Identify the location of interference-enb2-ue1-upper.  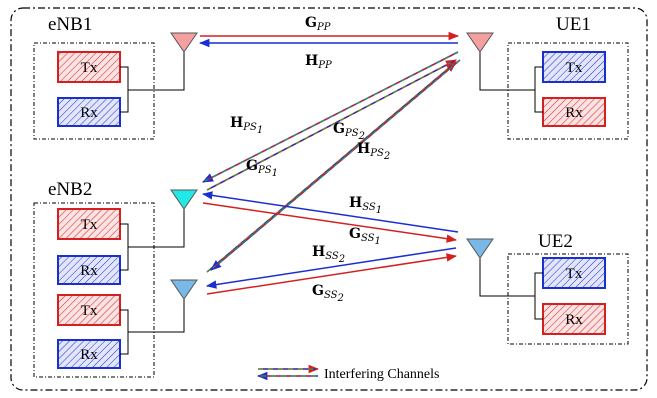
(331, 125).